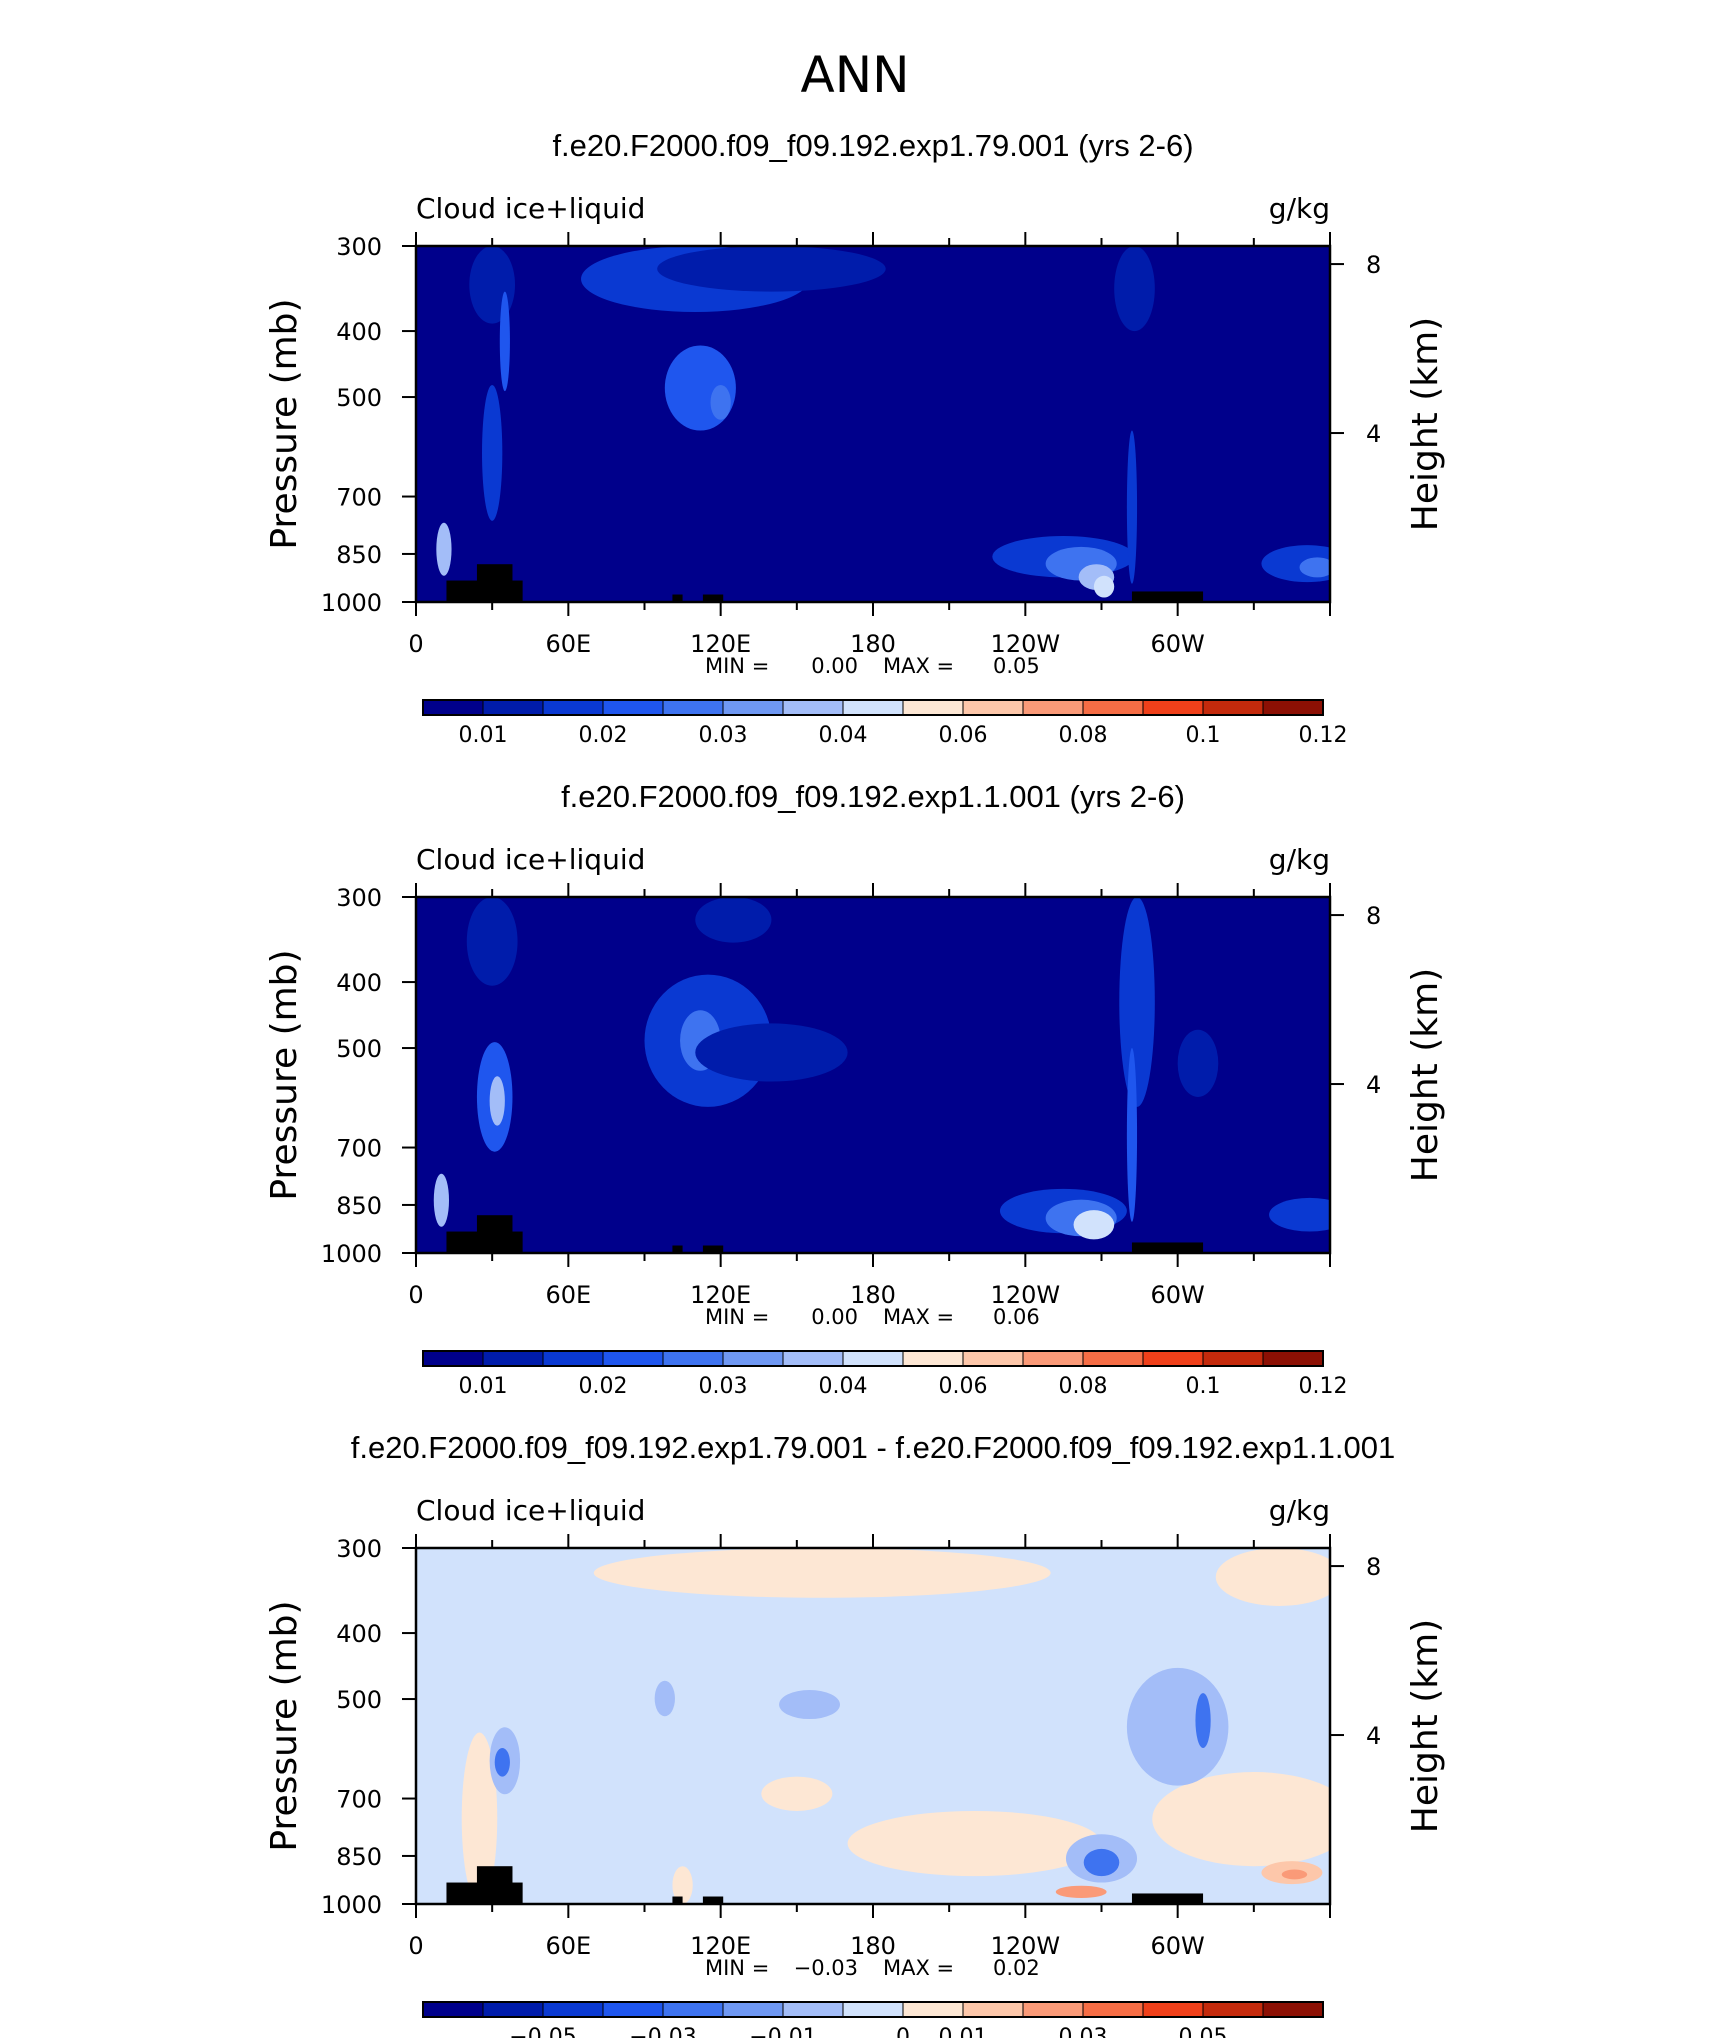  I want to click on colorbar: 0.01 0.02 0.03 0.04 0.06 0.08 0.1 0.12, so click(884, 1374).